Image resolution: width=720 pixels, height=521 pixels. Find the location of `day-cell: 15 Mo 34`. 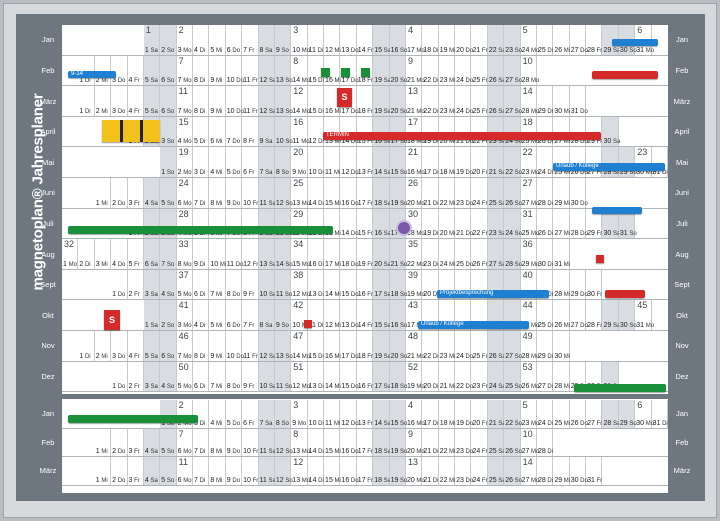

day-cell: 15 Mo 34 is located at coordinates (300, 254).